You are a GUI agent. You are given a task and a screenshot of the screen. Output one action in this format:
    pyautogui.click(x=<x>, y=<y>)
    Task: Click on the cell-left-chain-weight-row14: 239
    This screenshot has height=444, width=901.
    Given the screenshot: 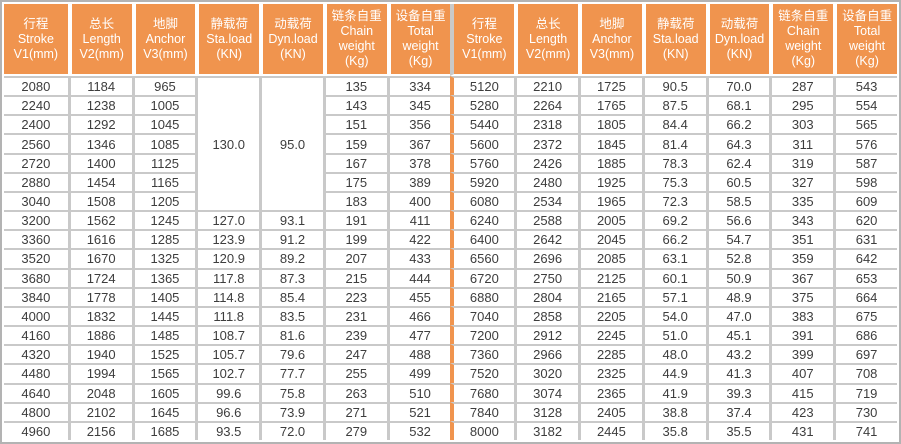 What is the action you would take?
    pyautogui.click(x=354, y=335)
    